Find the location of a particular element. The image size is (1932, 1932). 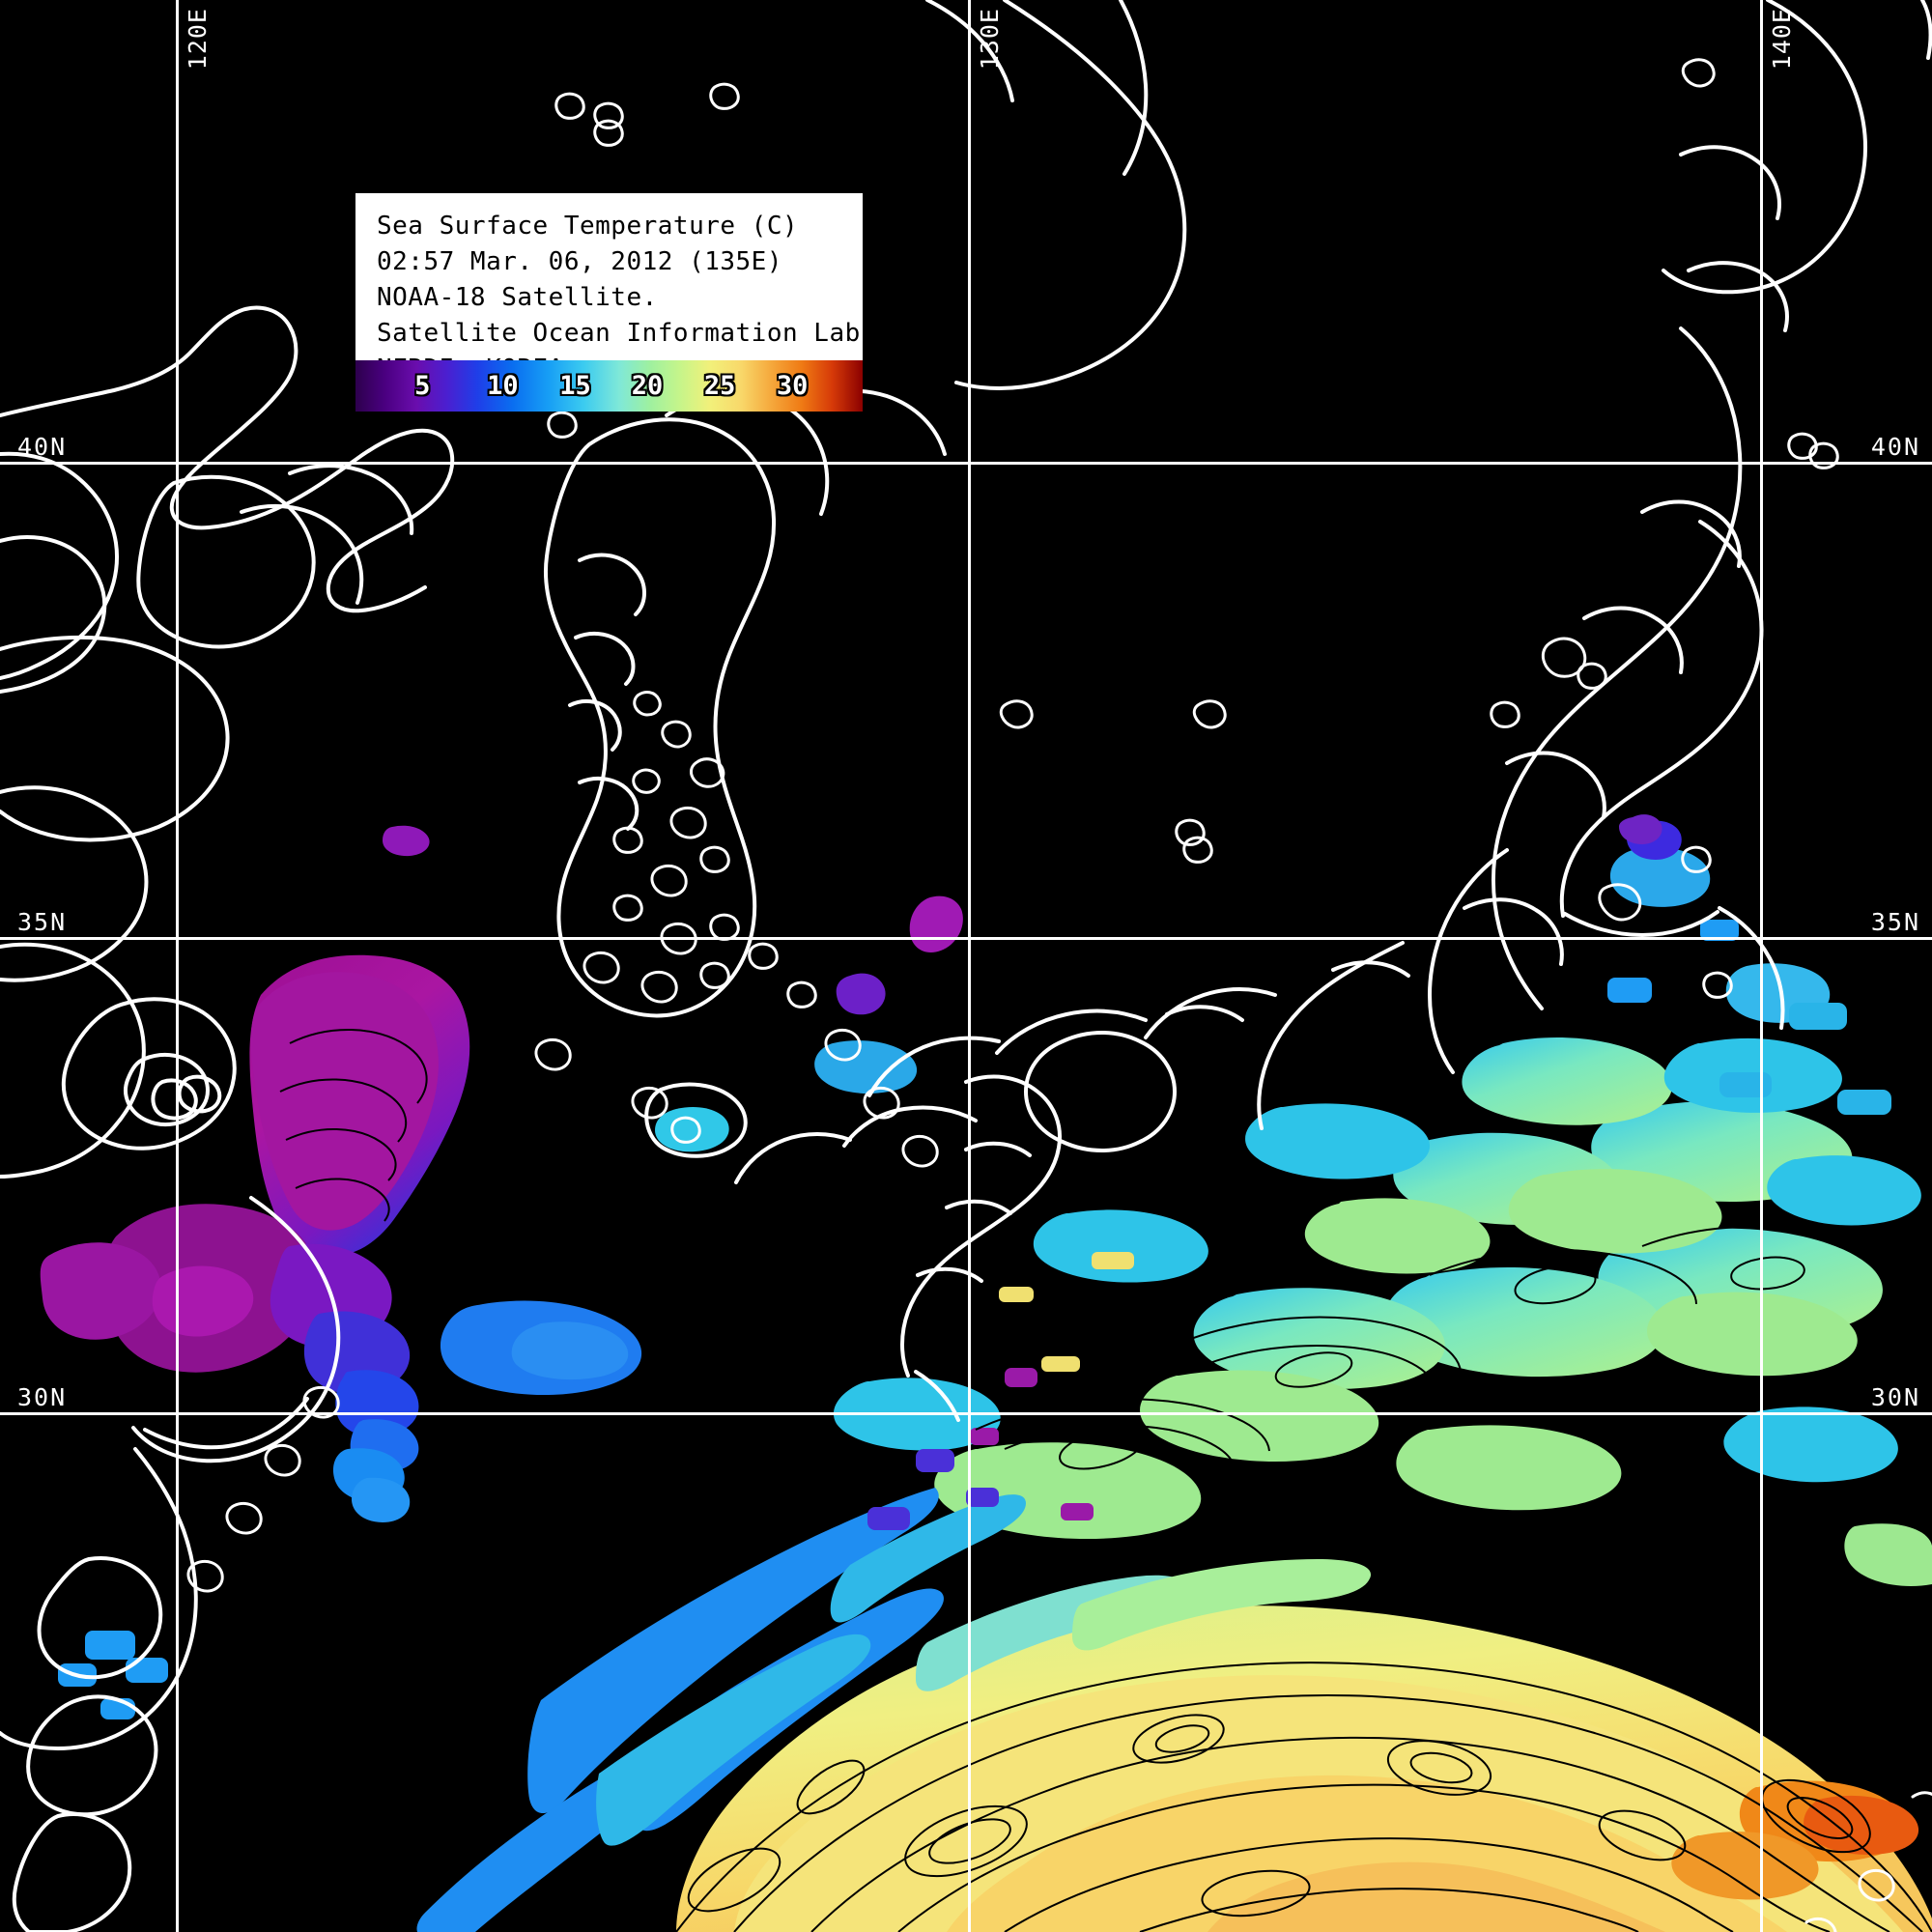

lon-label-130e: 130E is located at coordinates (990, 39).